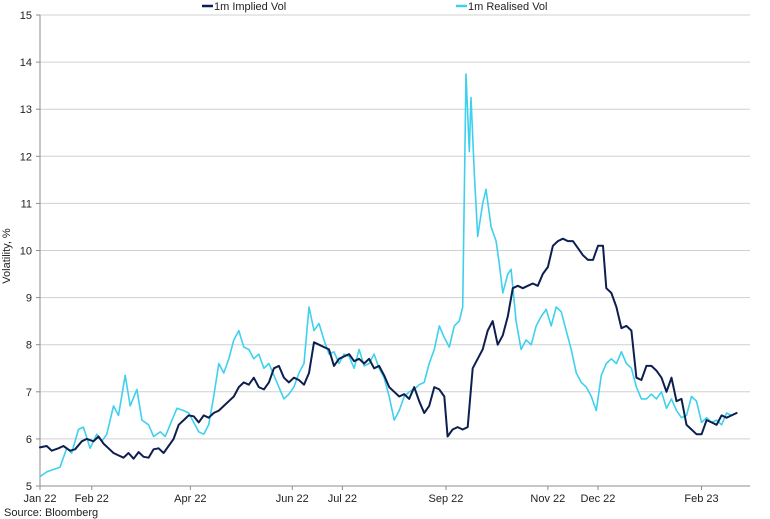 This screenshot has width=770, height=519. I want to click on x-tick-label-0: Jan 22, so click(39, 499).